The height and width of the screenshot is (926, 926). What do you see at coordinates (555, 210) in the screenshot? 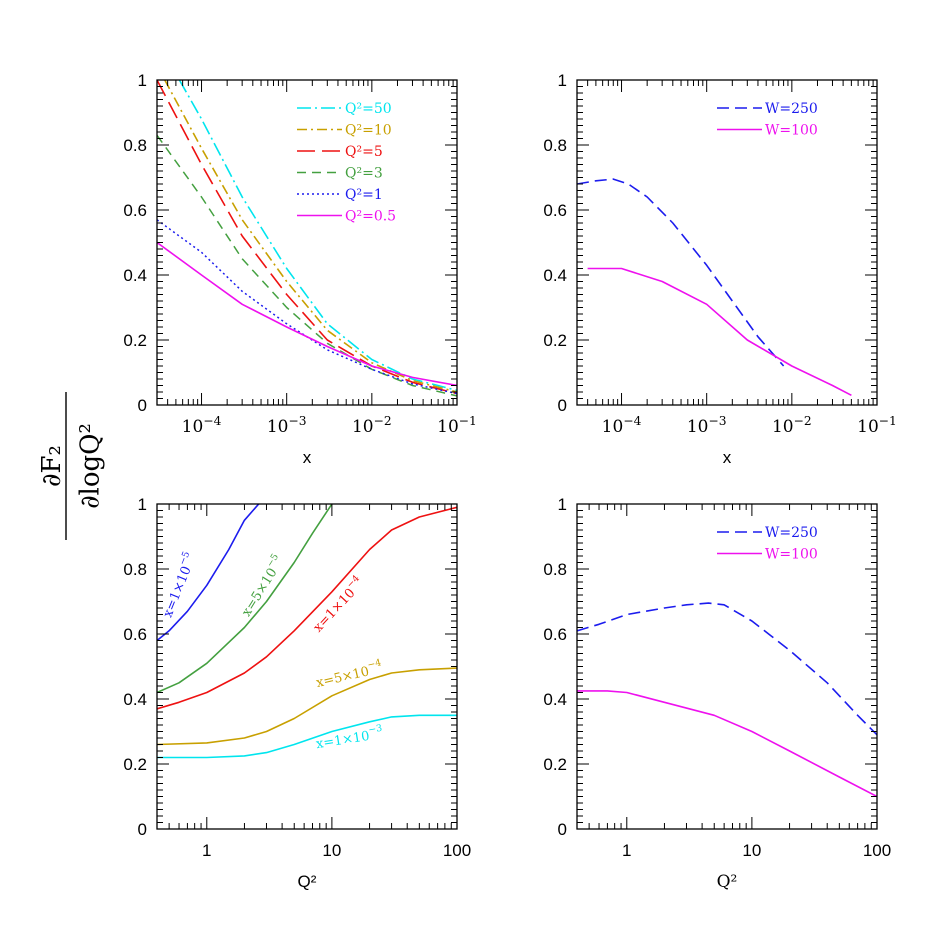
I see `y-tick-label: 0.6` at bounding box center [555, 210].